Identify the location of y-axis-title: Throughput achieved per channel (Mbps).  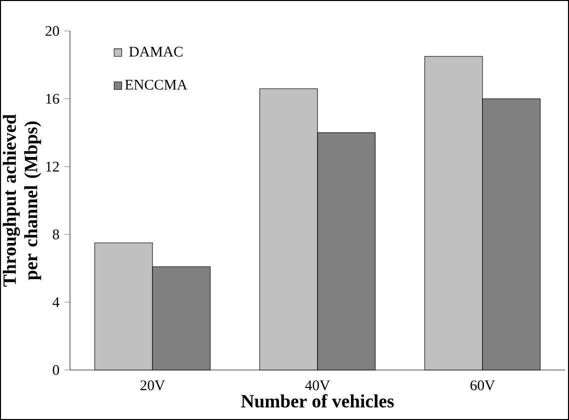
(22, 200).